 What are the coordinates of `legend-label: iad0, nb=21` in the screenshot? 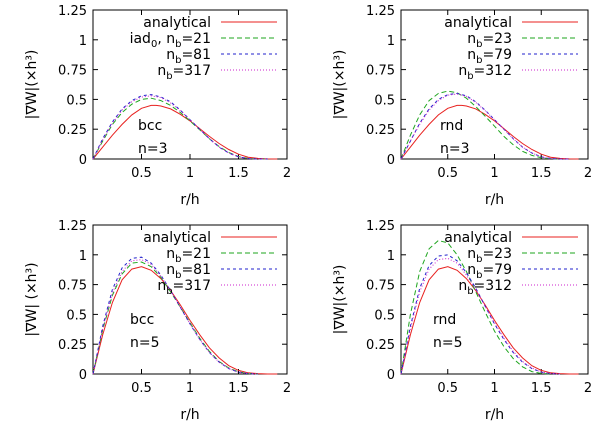 It's located at (170, 40).